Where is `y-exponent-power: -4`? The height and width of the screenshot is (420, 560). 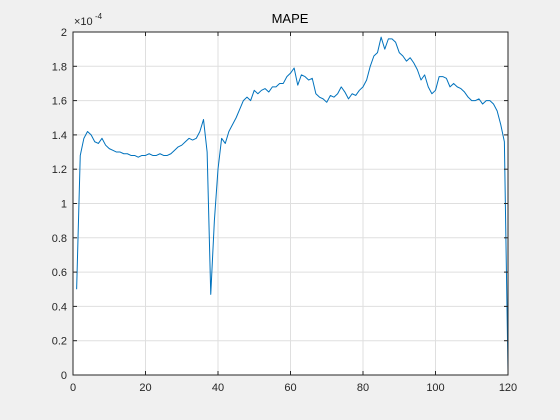
y-exponent-power: -4 is located at coordinates (99, 16).